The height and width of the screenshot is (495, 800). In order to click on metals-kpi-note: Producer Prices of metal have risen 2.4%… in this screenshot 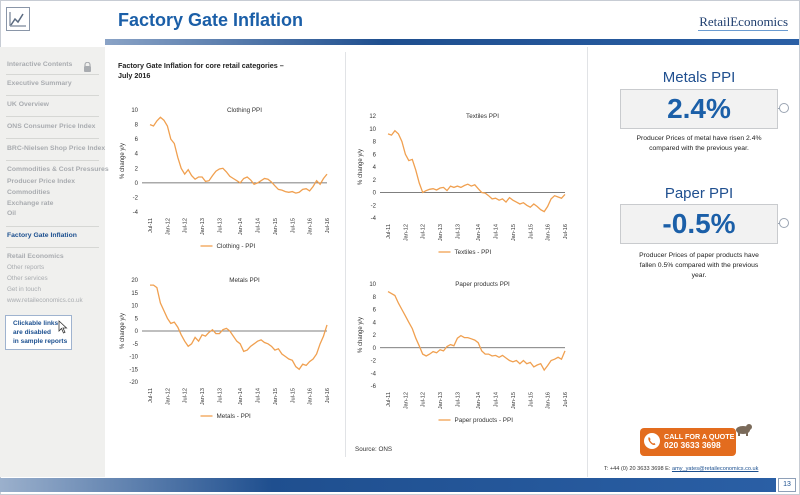, I will do `click(699, 143)`.